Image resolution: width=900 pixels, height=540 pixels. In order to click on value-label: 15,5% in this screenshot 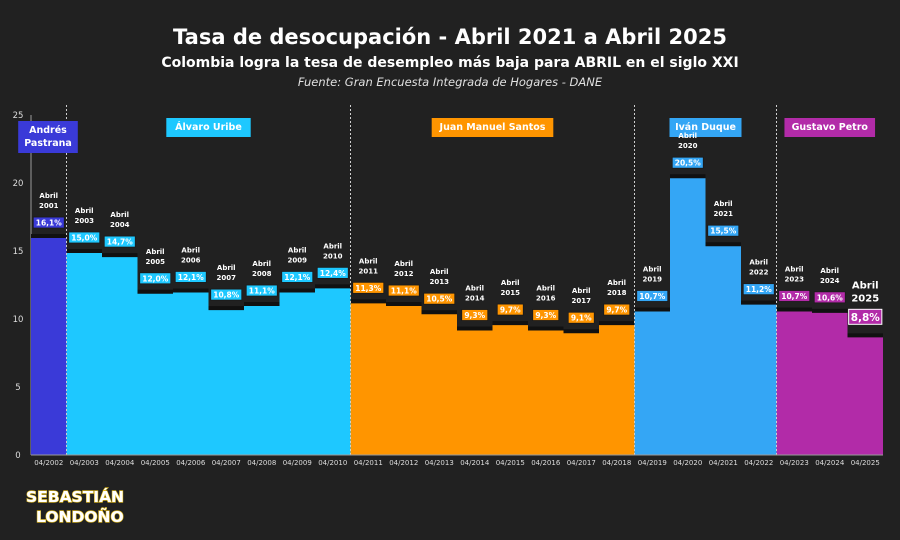, I will do `click(723, 231)`.